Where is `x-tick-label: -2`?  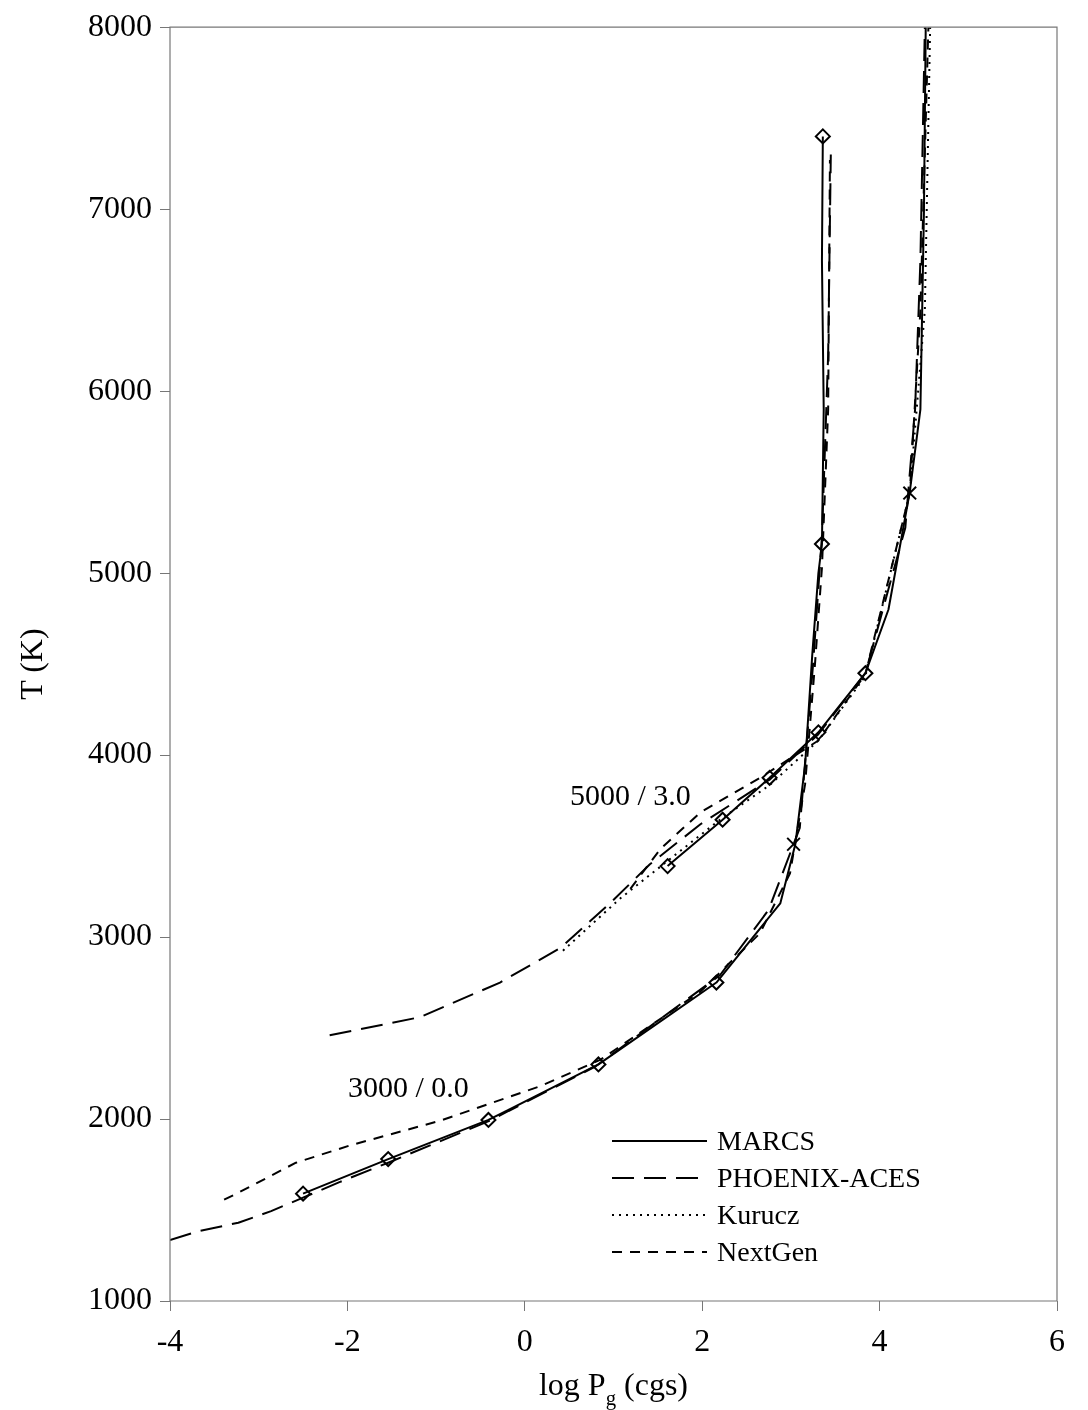
x-tick-label: -2 is located at coordinates (347, 1339).